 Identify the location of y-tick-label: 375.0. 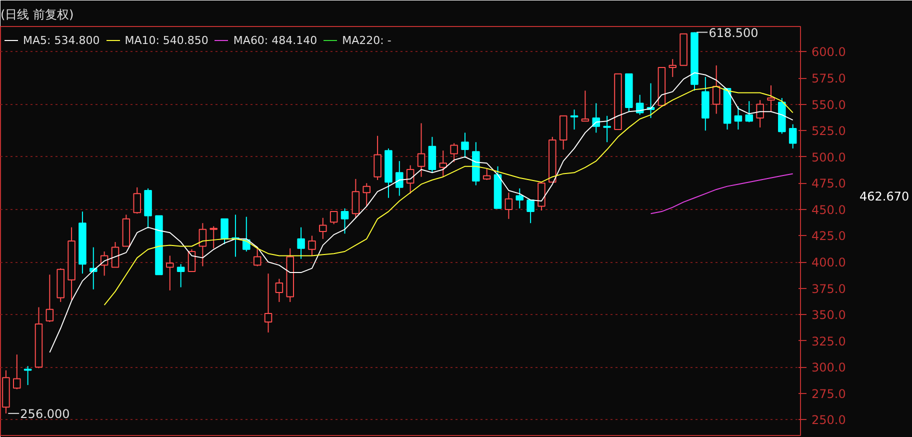
(829, 289).